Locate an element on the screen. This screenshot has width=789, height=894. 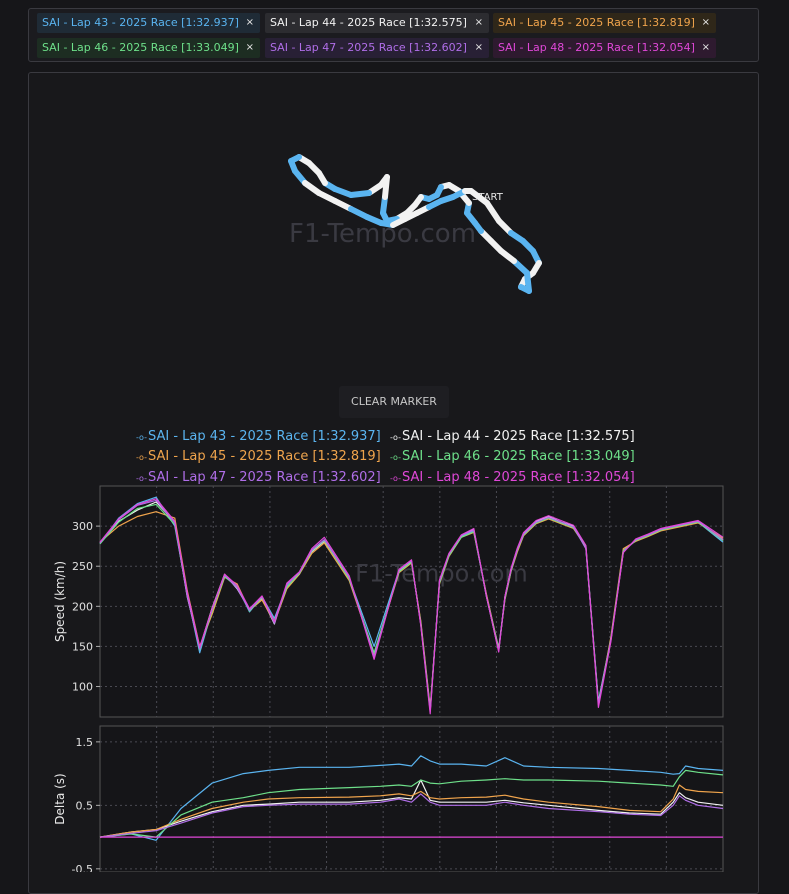
y-axis-label: Delta (s) is located at coordinates (60, 798).